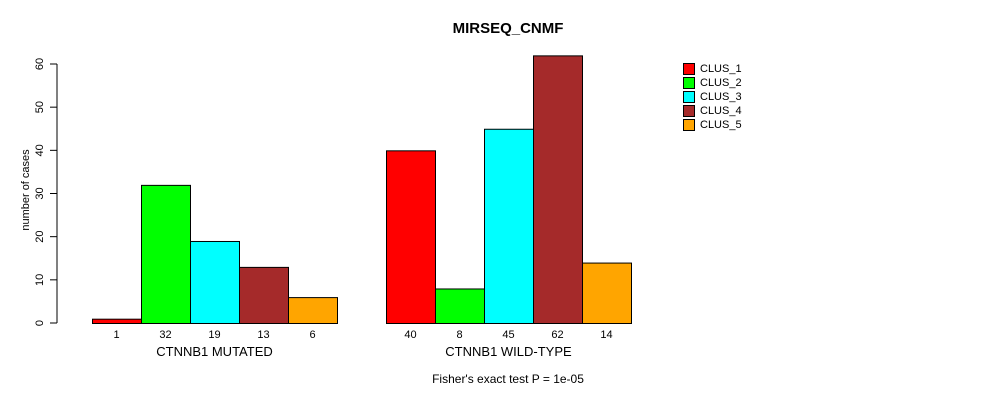  Describe the element at coordinates (214, 351) in the screenshot. I see `group-label-ctnnb1-mutated: CTNNB1 MUTATED` at that location.